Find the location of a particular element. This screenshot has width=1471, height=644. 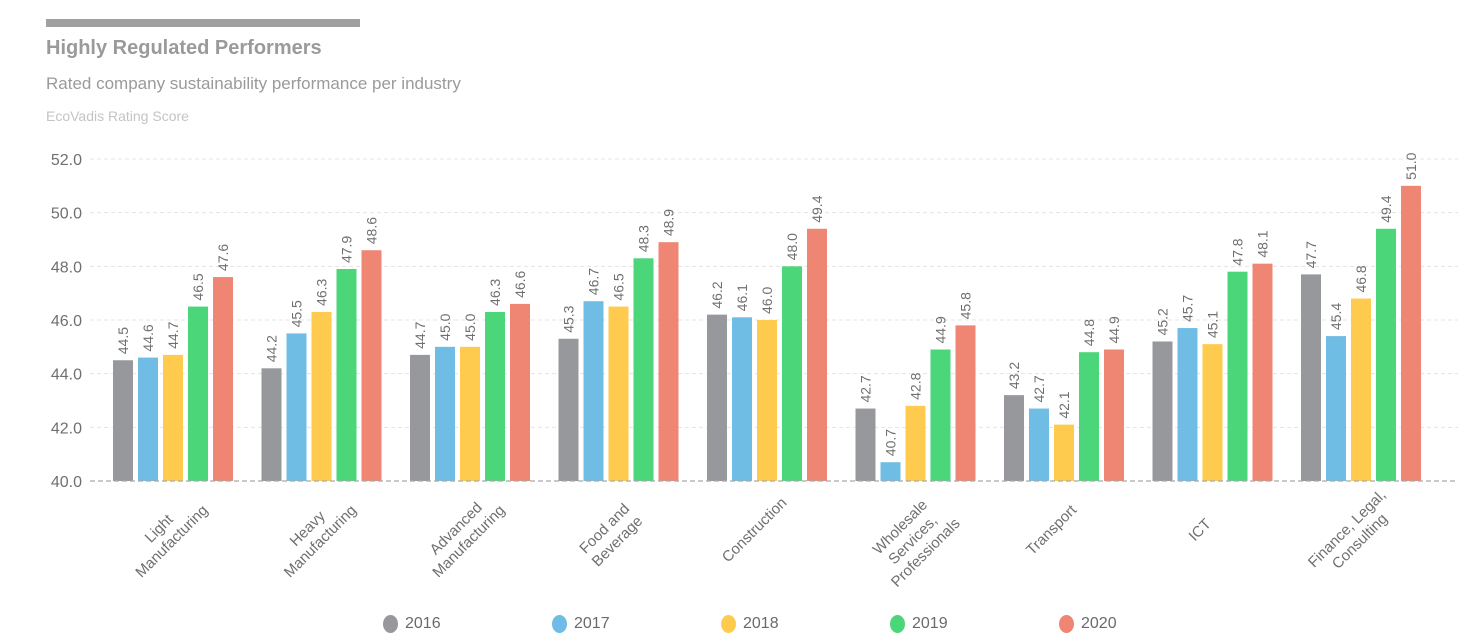

x-tick-label: Food andBeverage is located at coordinates (611, 535).